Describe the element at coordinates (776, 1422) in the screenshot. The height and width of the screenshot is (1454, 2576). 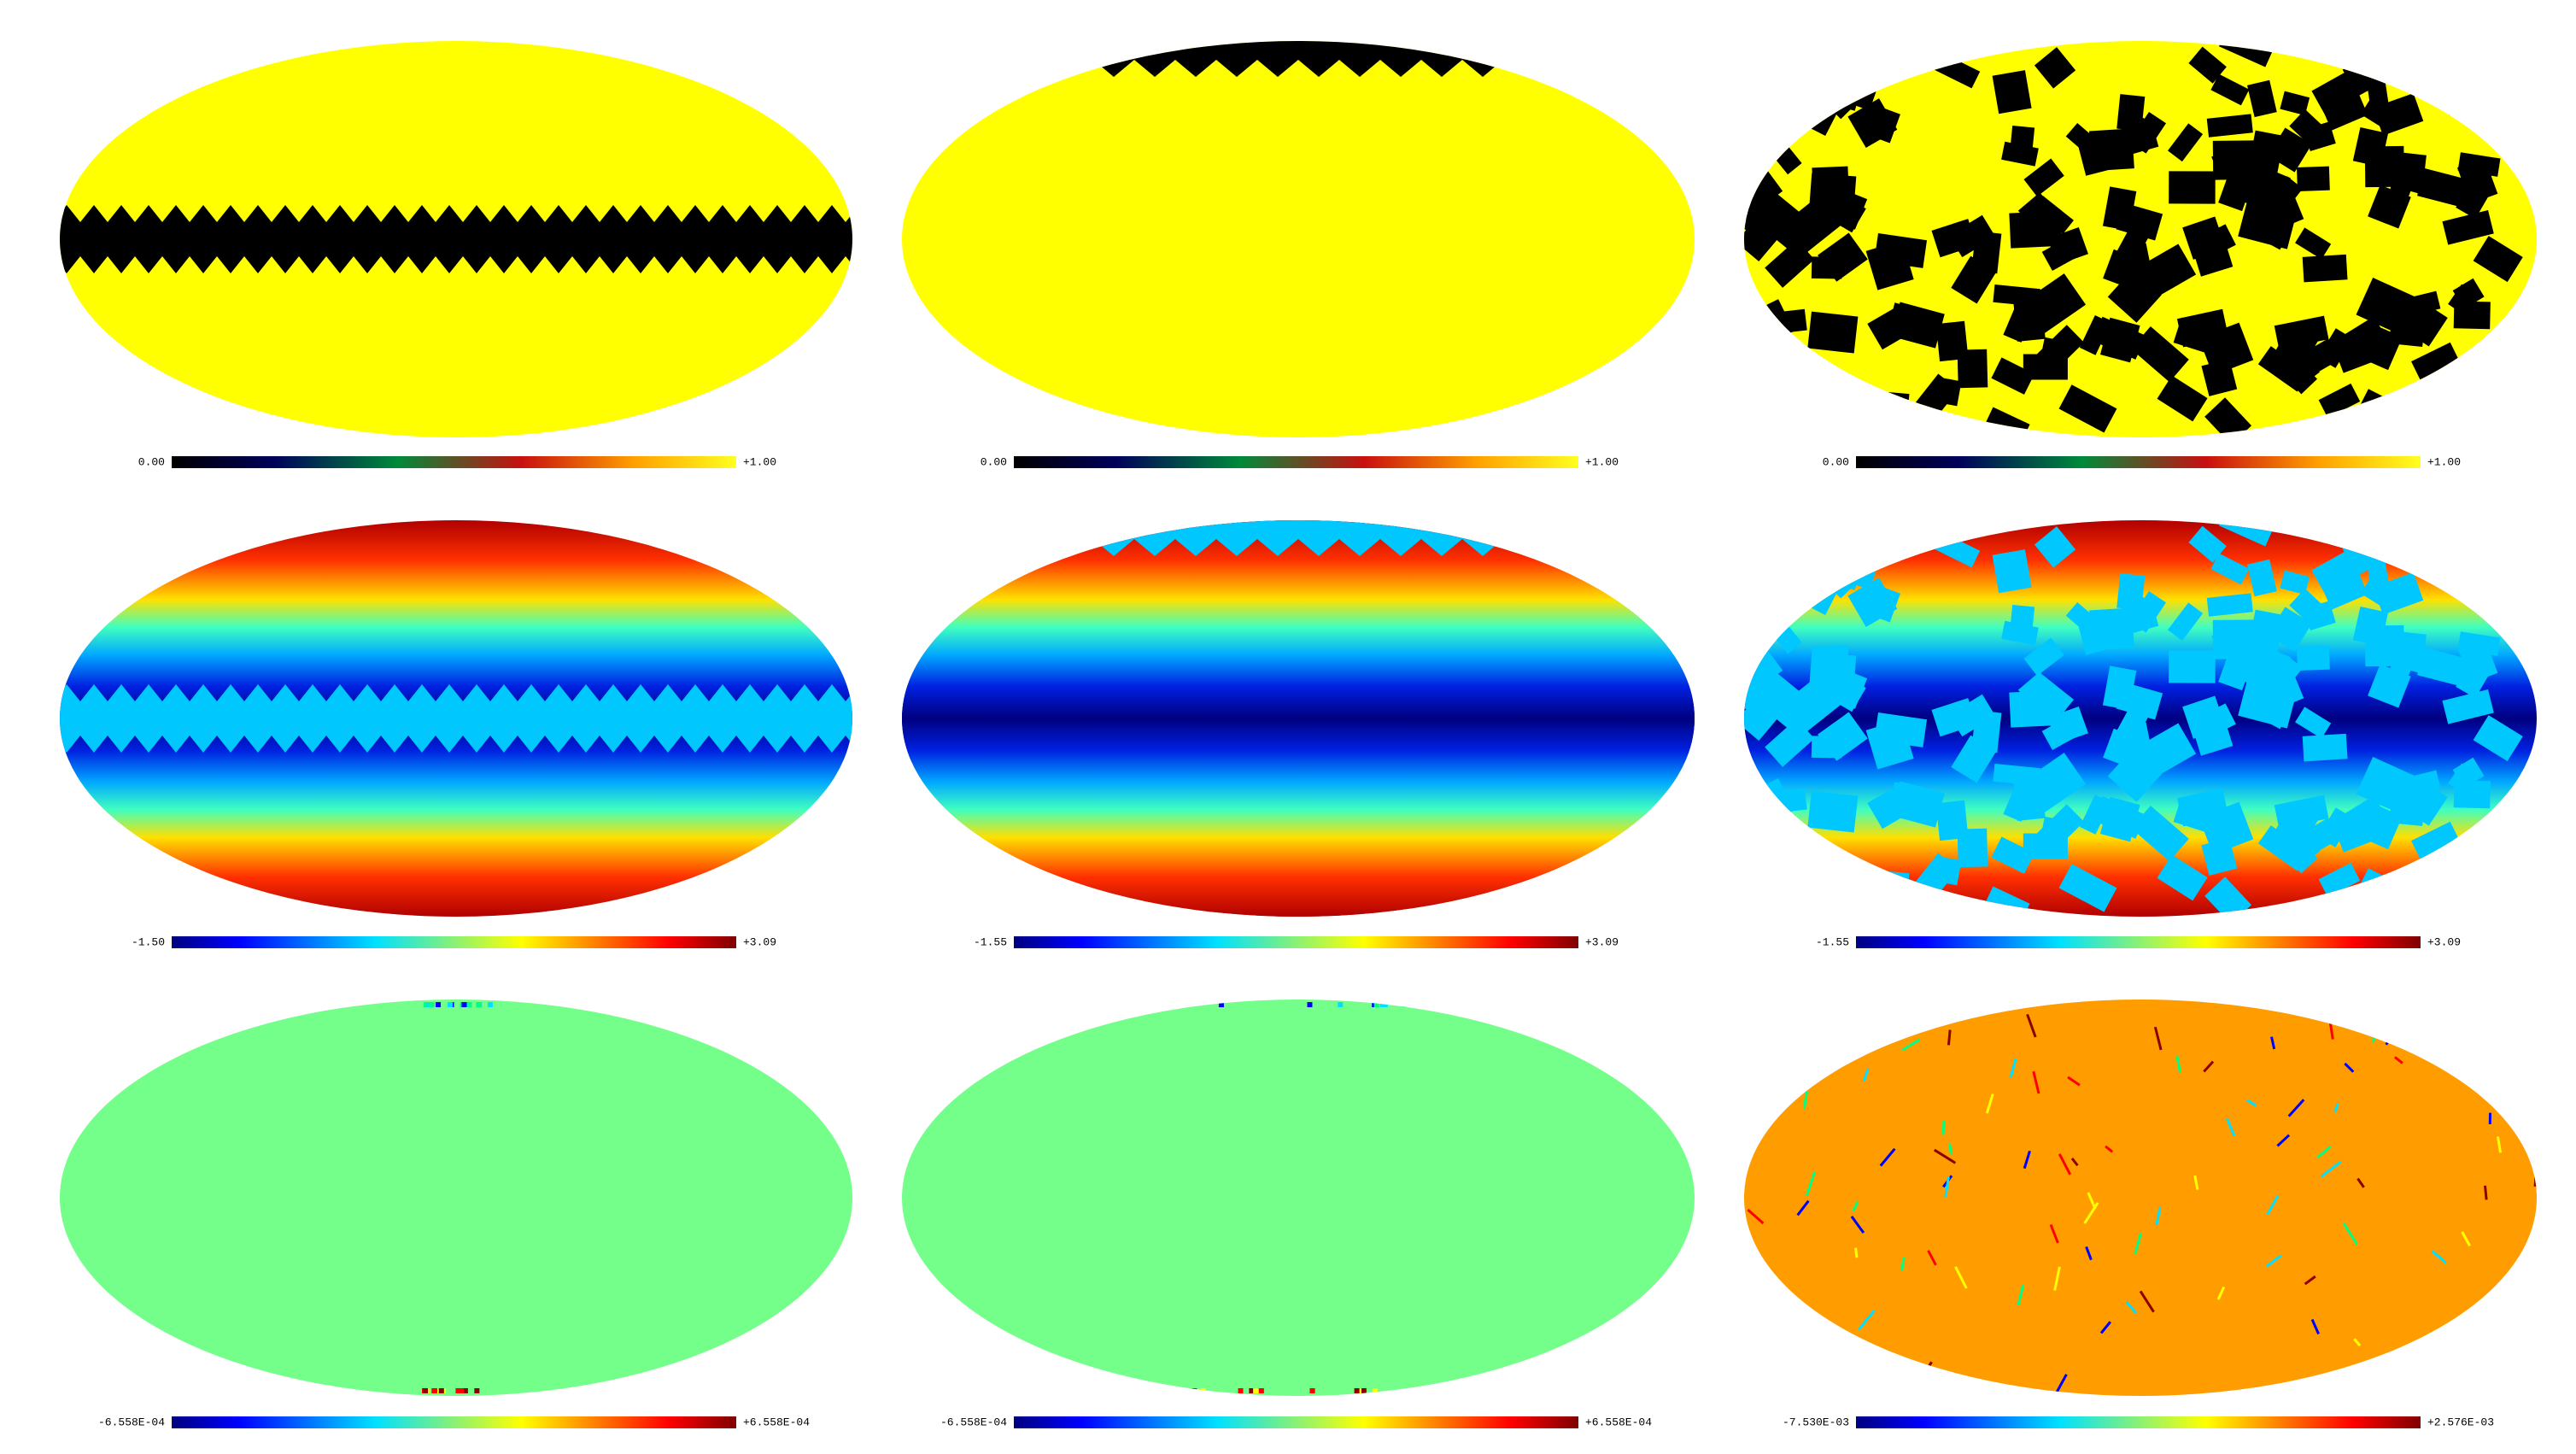
I see `colorbar-max-label: +6.558E-04` at that location.